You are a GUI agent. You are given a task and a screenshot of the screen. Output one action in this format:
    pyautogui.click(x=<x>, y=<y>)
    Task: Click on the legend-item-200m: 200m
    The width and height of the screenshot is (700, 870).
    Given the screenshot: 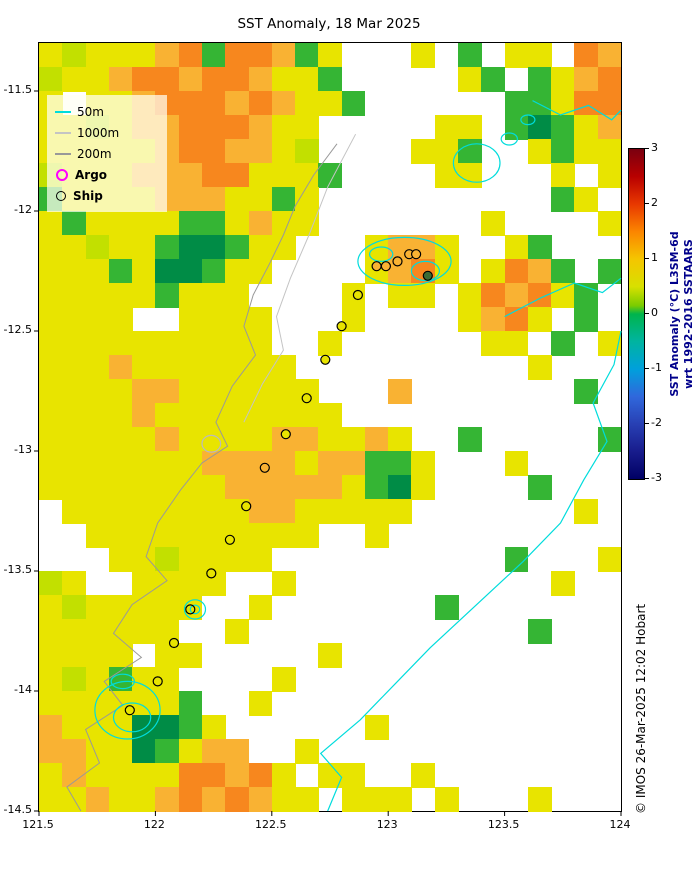 What is the action you would take?
    pyautogui.click(x=107, y=153)
    